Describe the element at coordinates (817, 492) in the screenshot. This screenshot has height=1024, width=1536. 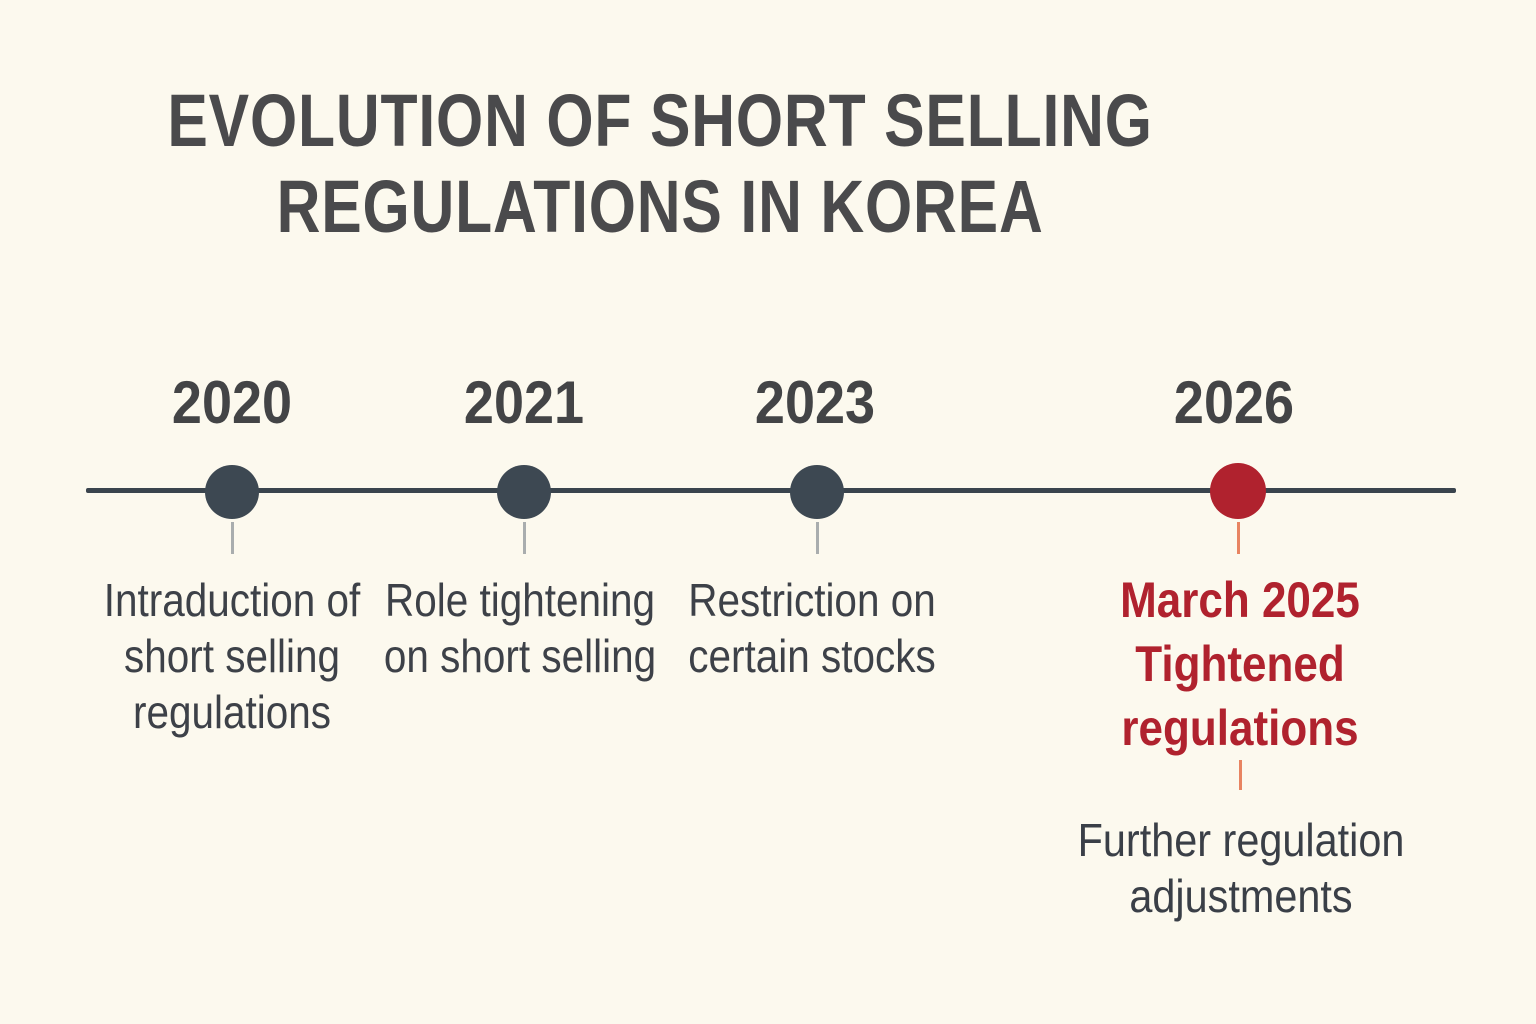
I see `timeline-node-2023` at that location.